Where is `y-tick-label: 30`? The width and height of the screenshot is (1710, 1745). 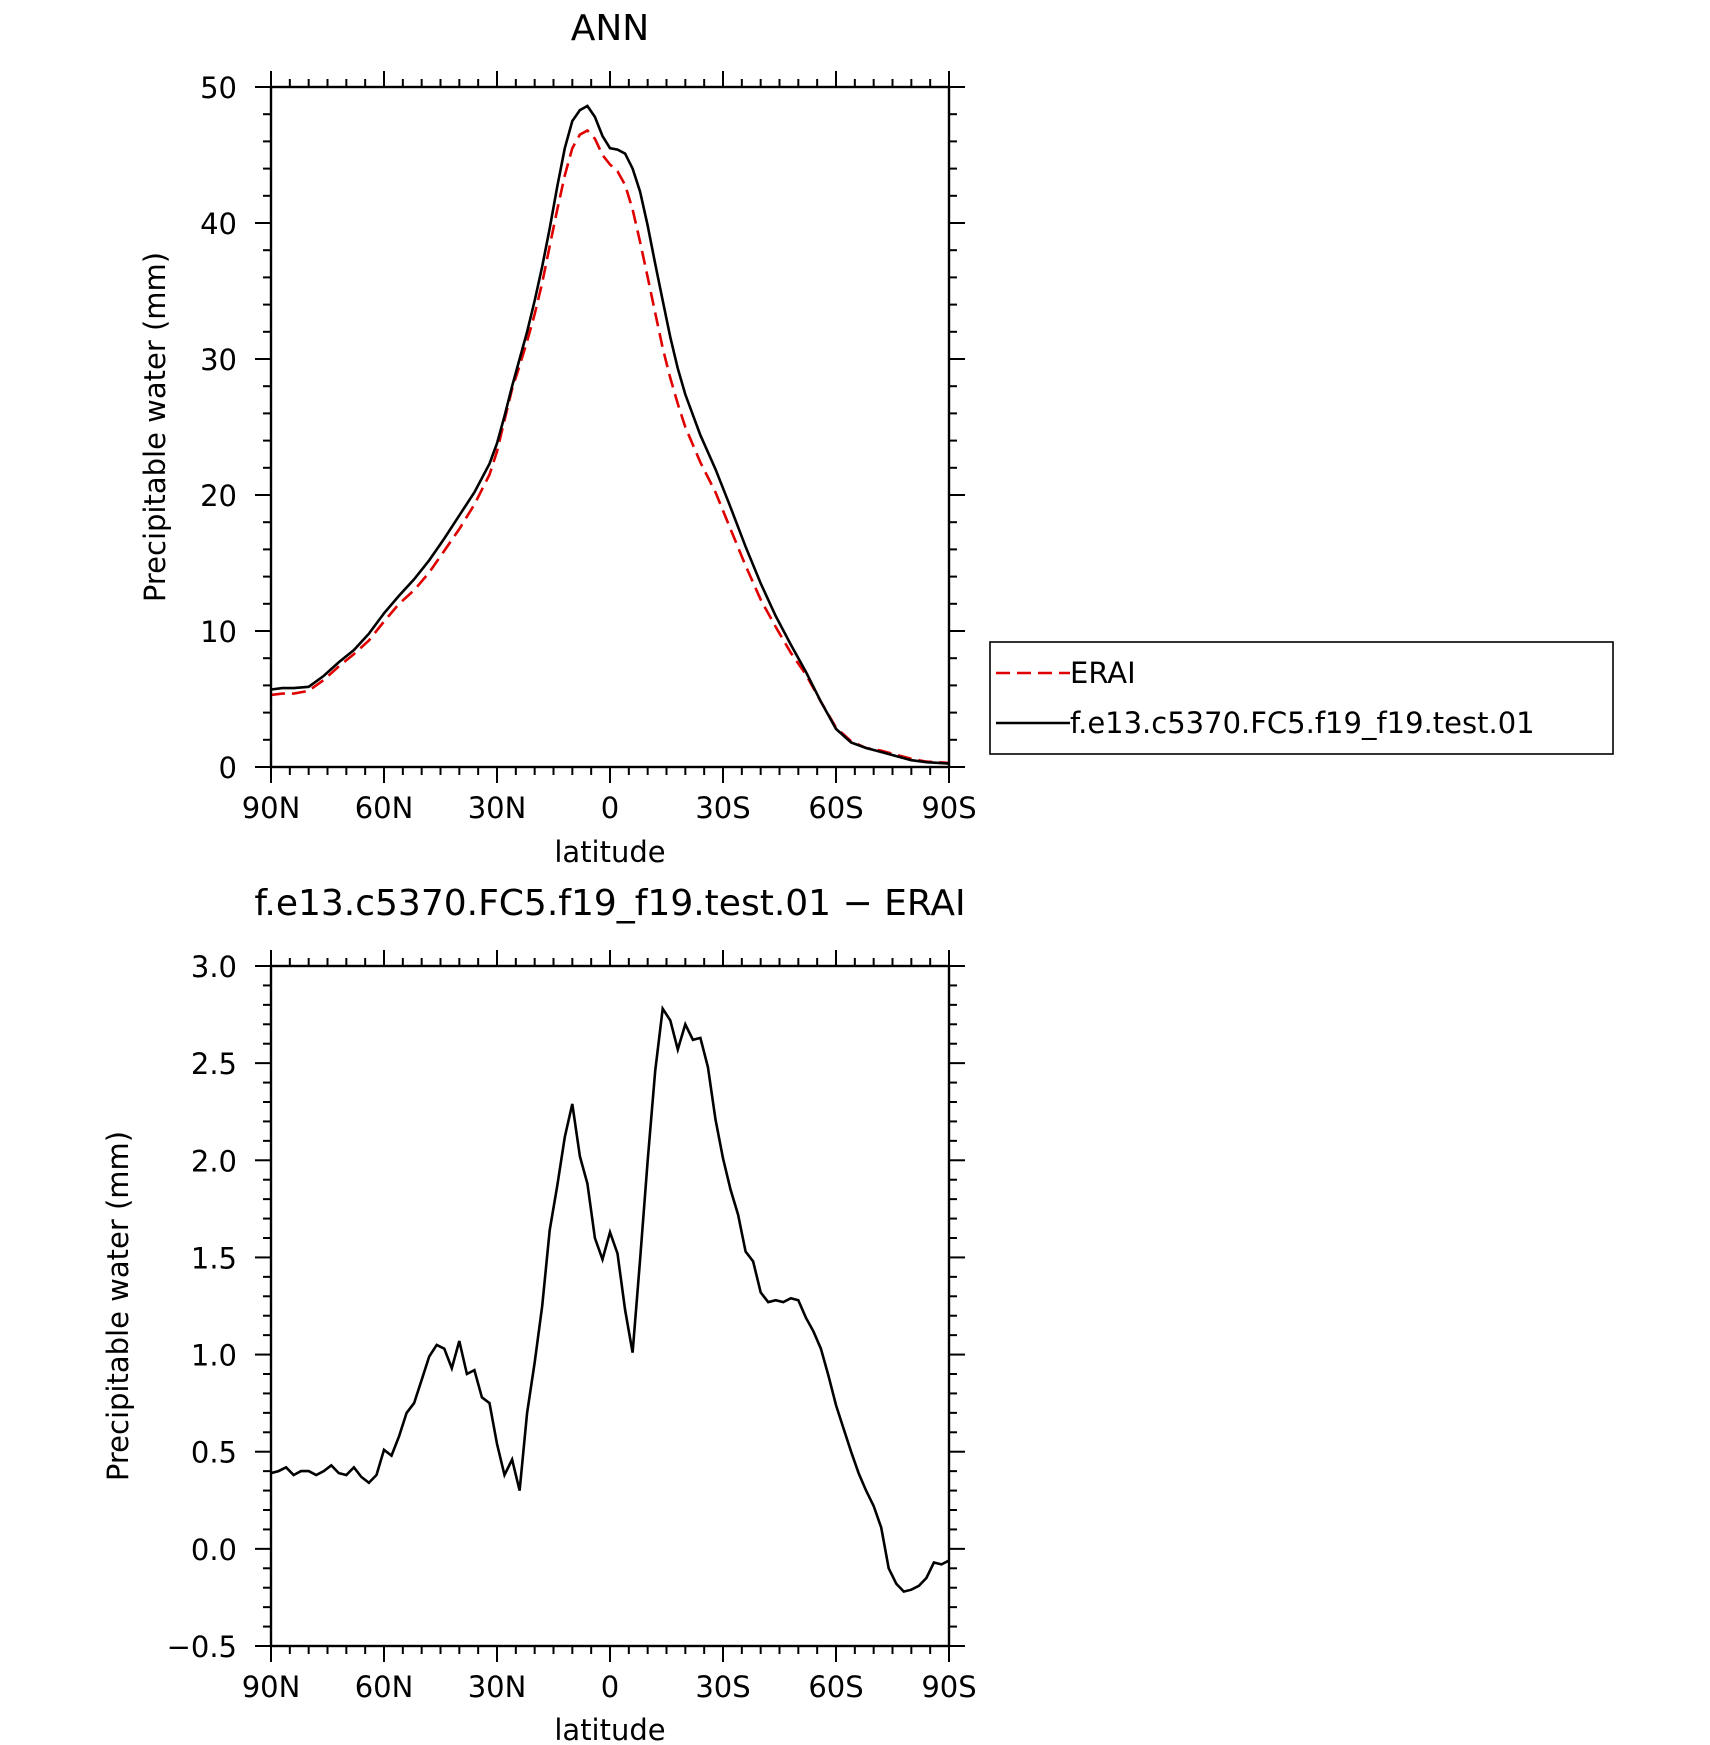
y-tick-label: 30 is located at coordinates (218, 360).